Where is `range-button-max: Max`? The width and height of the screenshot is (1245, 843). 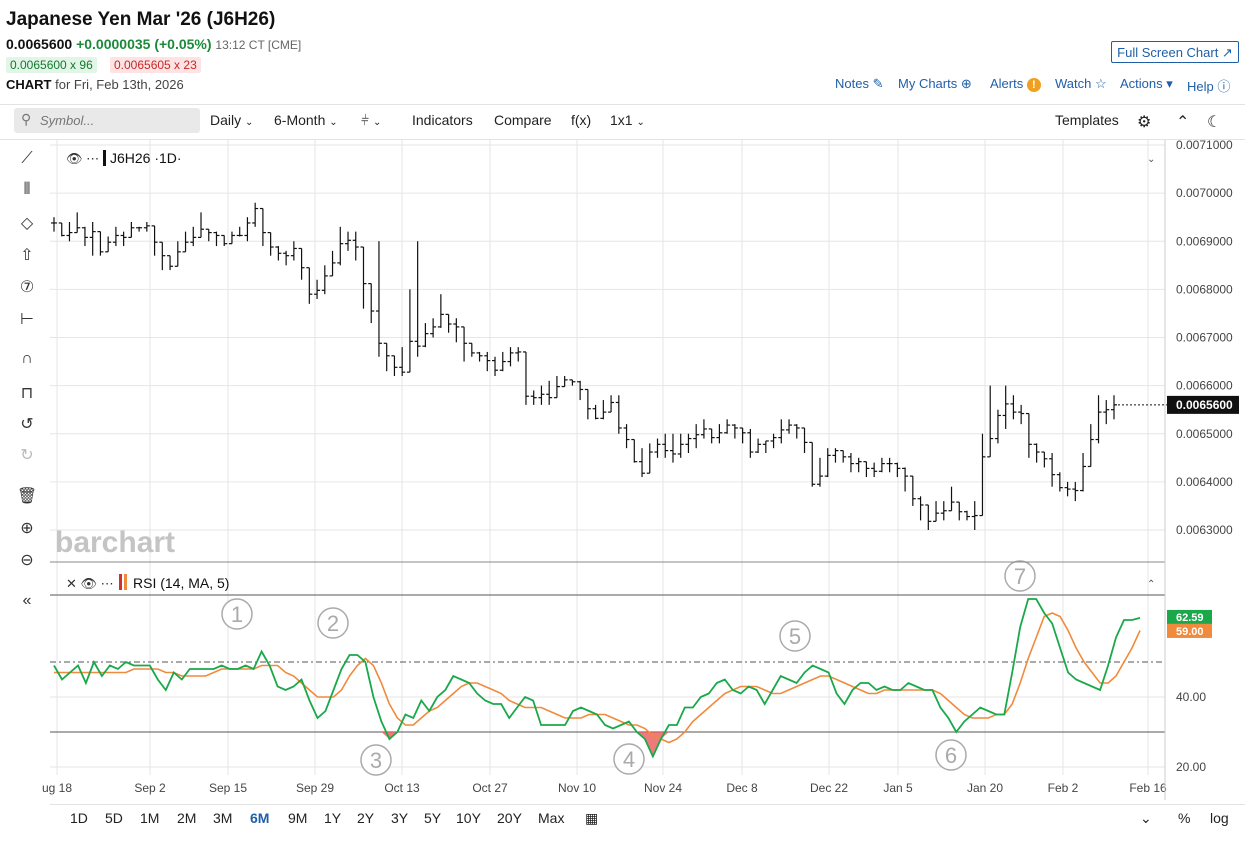 range-button-max: Max is located at coordinates (551, 818).